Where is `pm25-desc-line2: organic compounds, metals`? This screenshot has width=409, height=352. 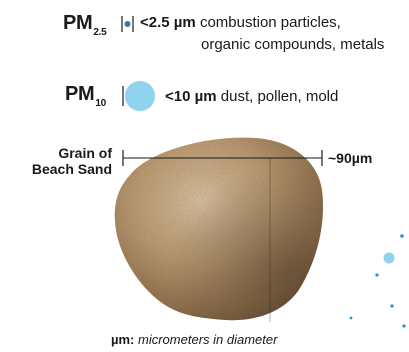 pm25-desc-line2: organic compounds, metals is located at coordinates (293, 44).